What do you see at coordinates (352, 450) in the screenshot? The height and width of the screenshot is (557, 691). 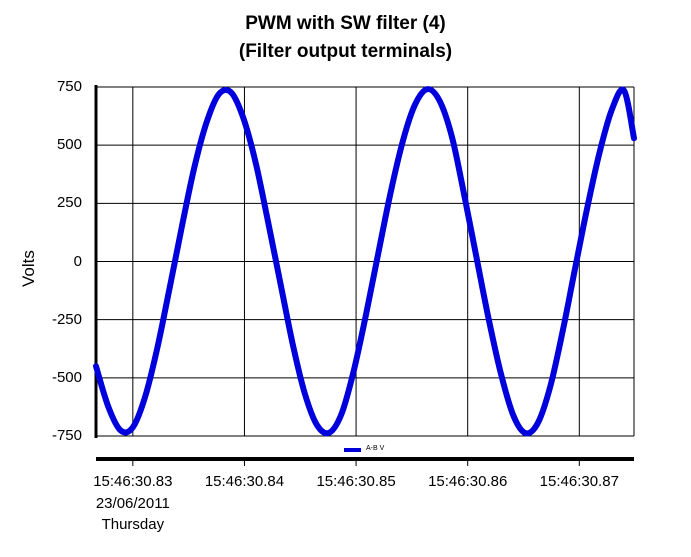 I see `legend-swatch` at bounding box center [352, 450].